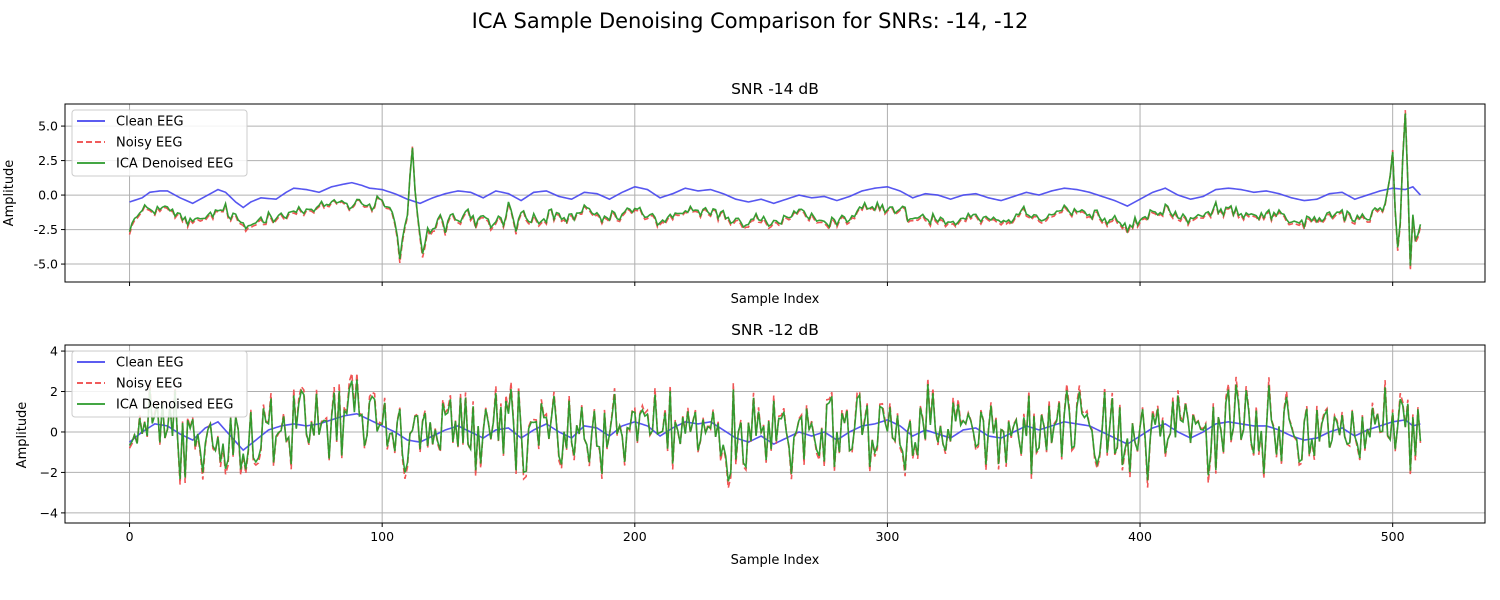  I want to click on x-tick-label: 200, so click(635, 536).